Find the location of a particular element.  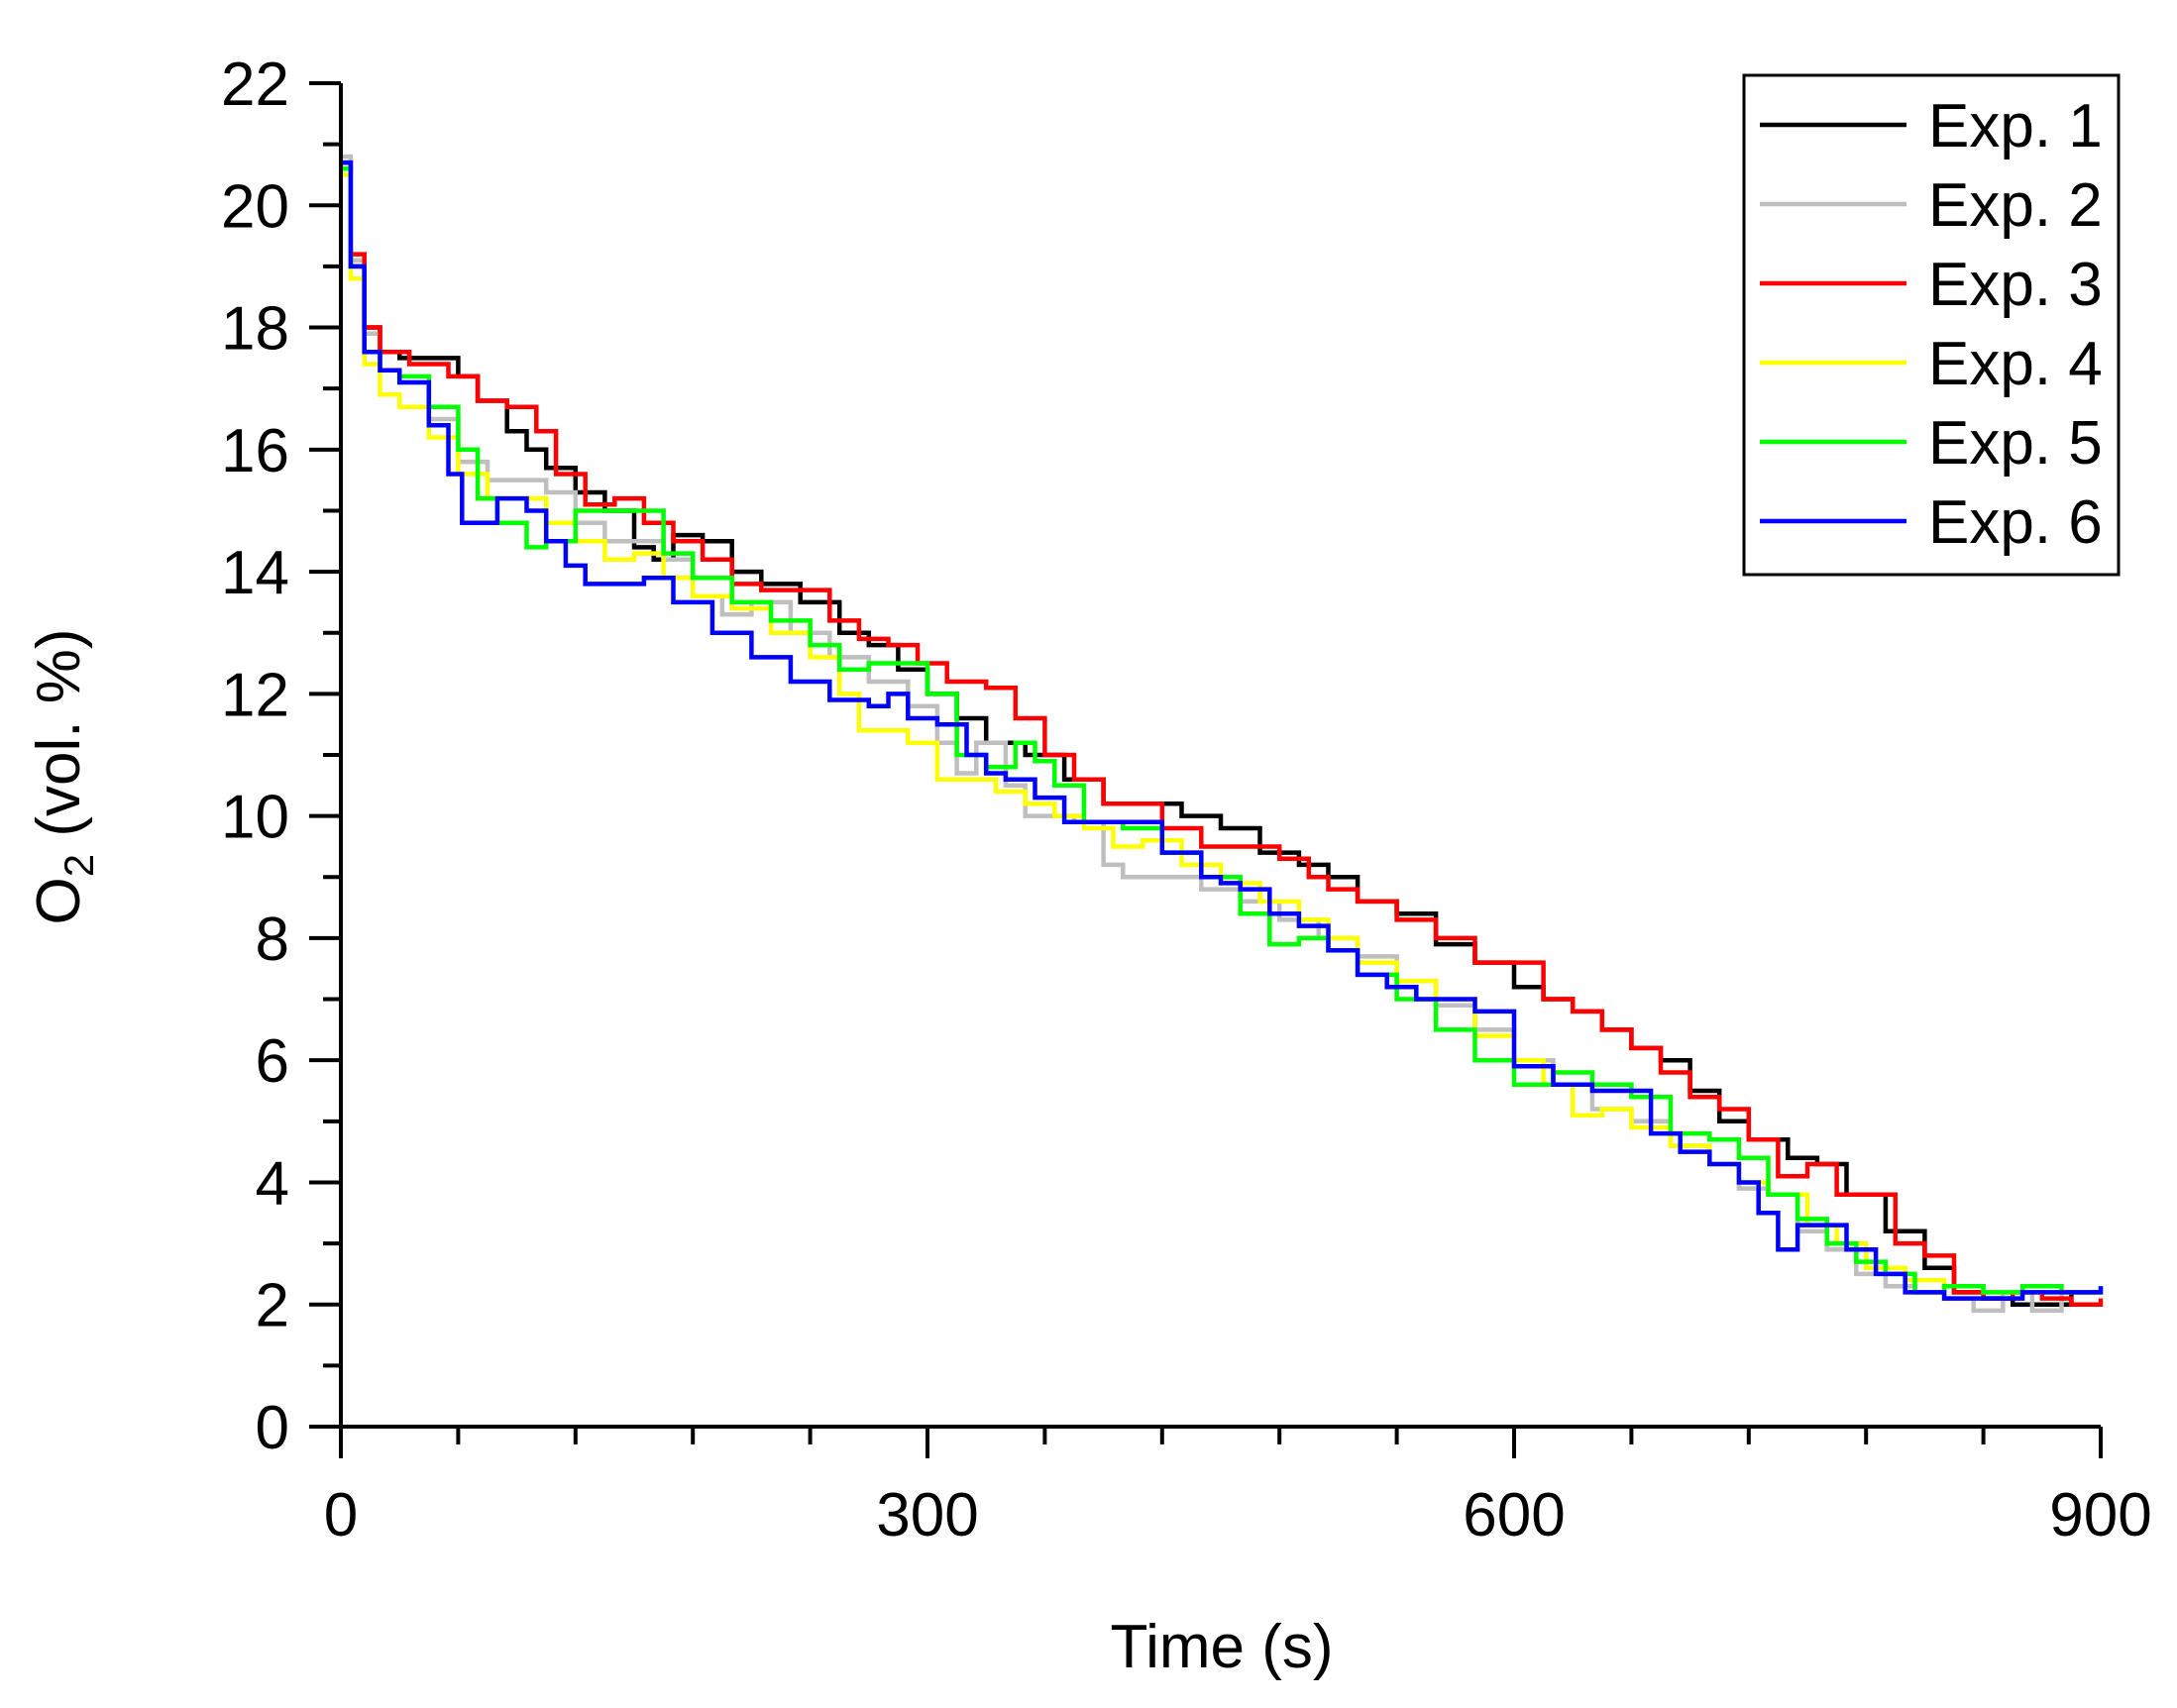

y-axis-title: O2 (vol. %) is located at coordinates (63, 777).